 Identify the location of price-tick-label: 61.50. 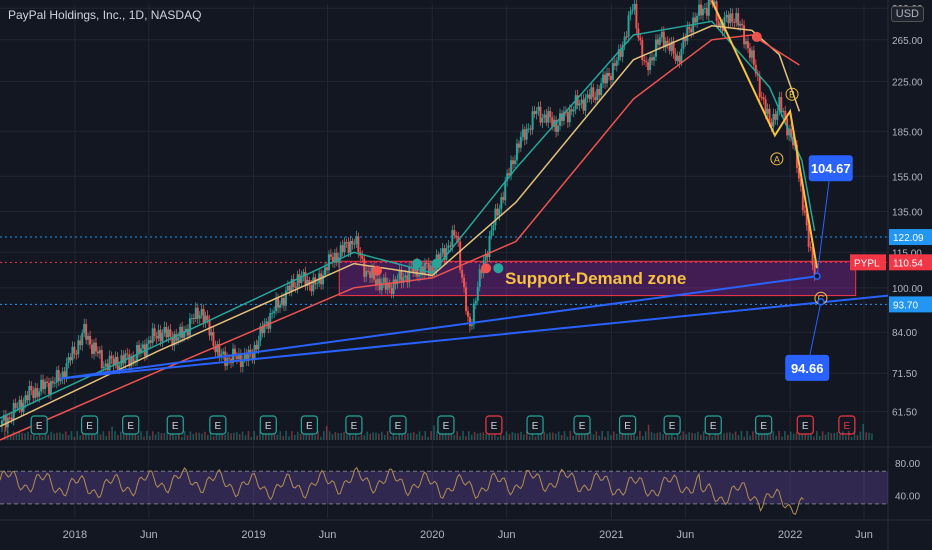
(904, 413).